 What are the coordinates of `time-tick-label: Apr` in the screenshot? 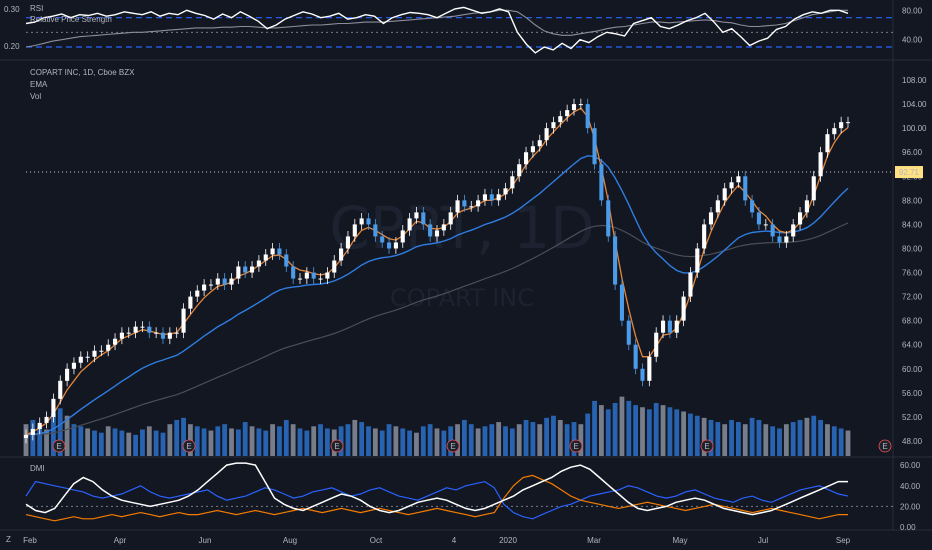 It's located at (120, 540).